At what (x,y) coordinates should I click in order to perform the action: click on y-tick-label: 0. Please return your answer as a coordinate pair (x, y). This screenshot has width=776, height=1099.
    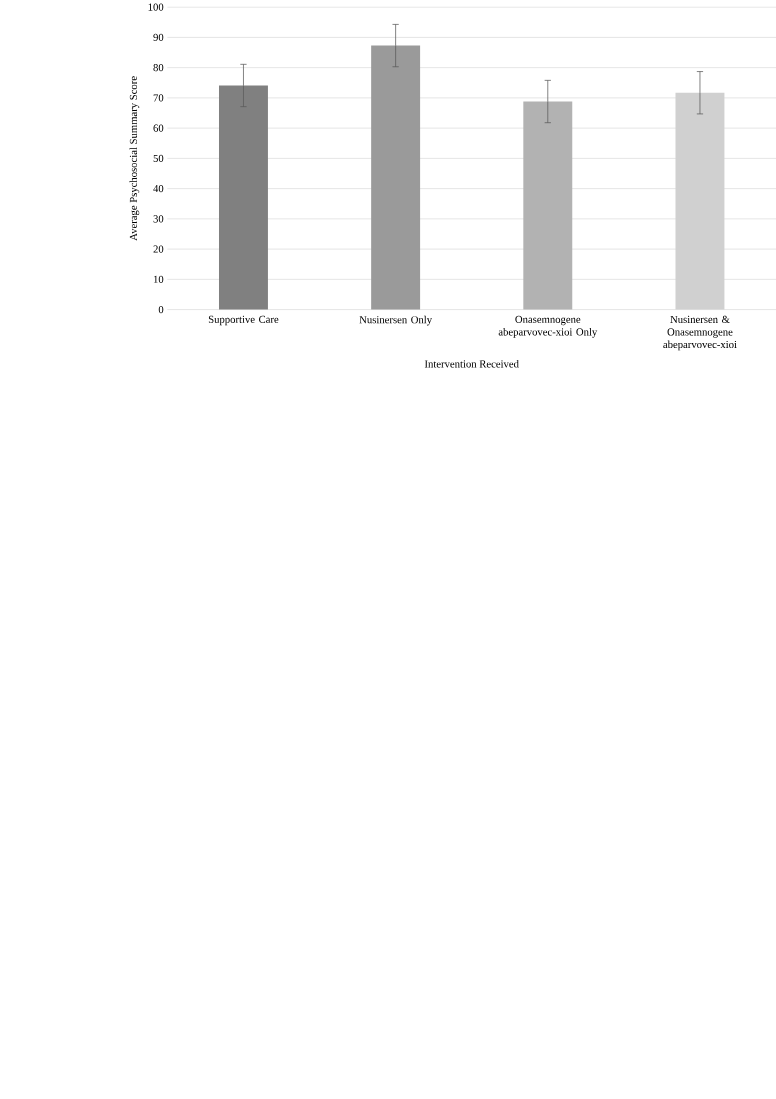
    Looking at the image, I should click on (161, 310).